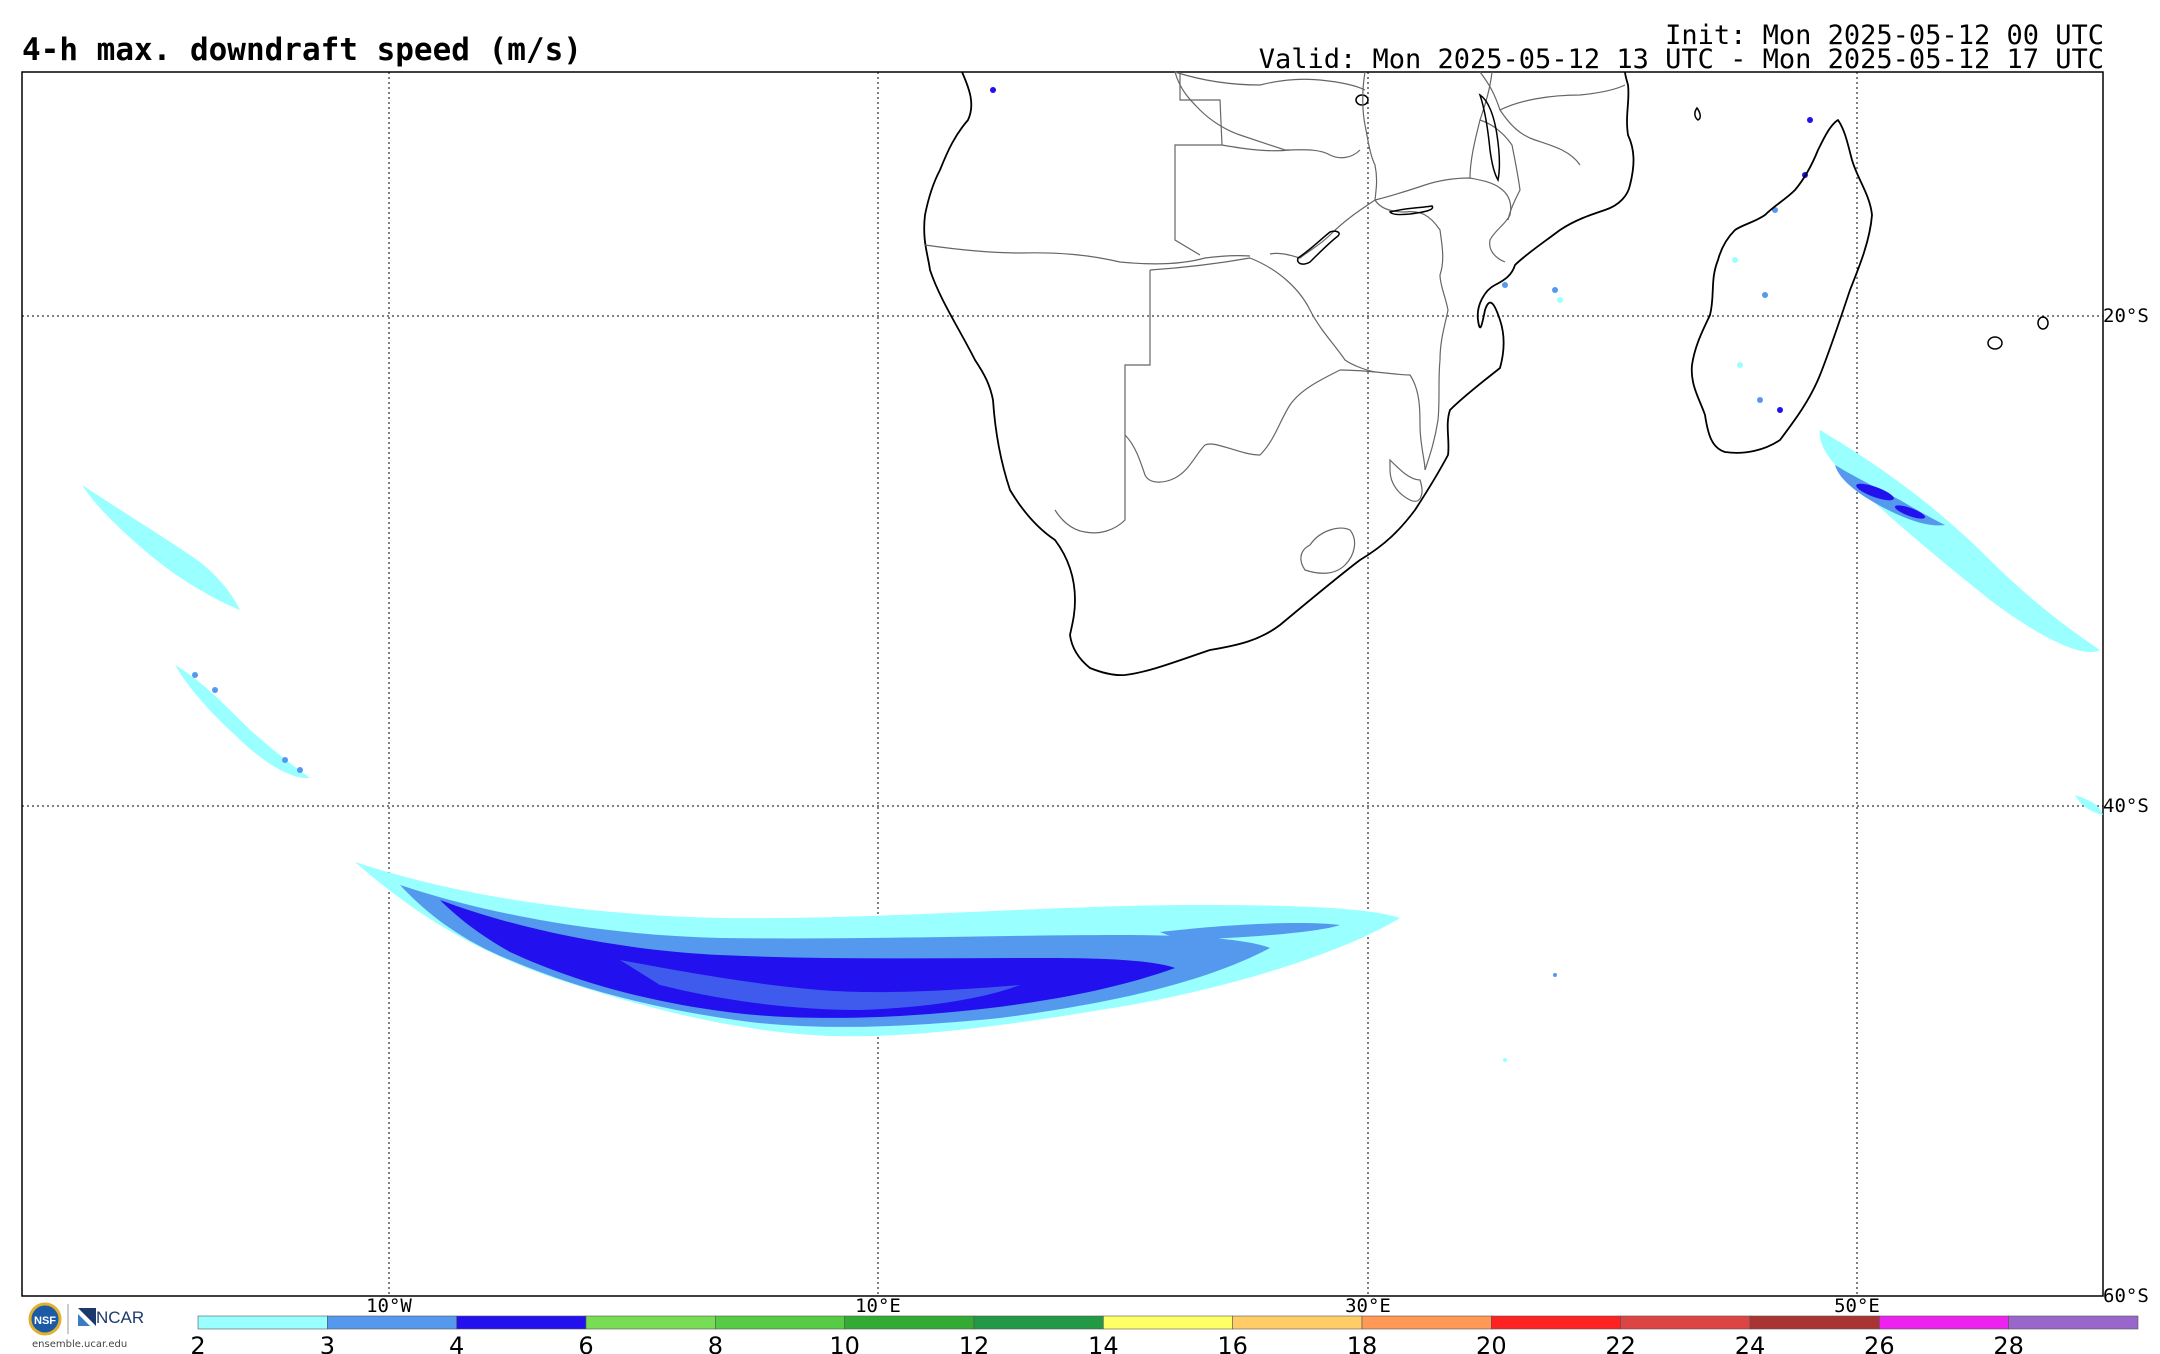 The width and height of the screenshot is (2160, 1354). What do you see at coordinates (302, 50) in the screenshot?
I see `map-title: 4-h max. downdraft speed (m/s)` at bounding box center [302, 50].